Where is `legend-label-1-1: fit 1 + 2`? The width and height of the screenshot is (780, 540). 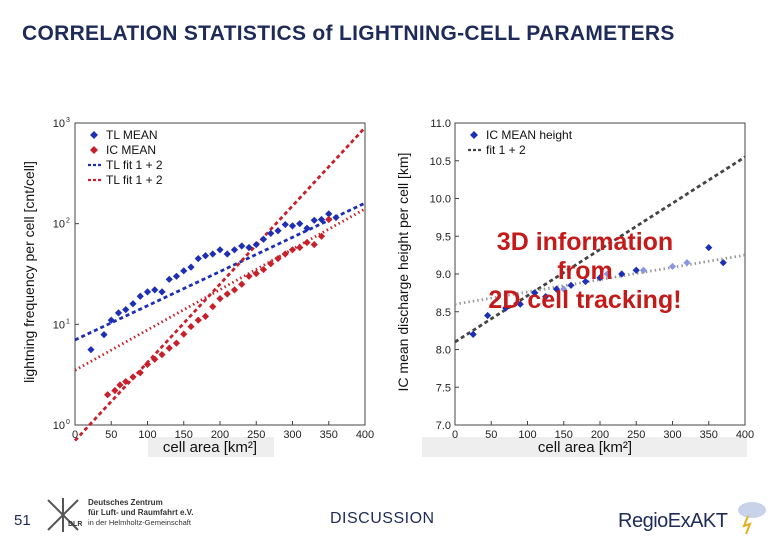
legend-label-1-1: fit 1 + 2 is located at coordinates (506, 150).